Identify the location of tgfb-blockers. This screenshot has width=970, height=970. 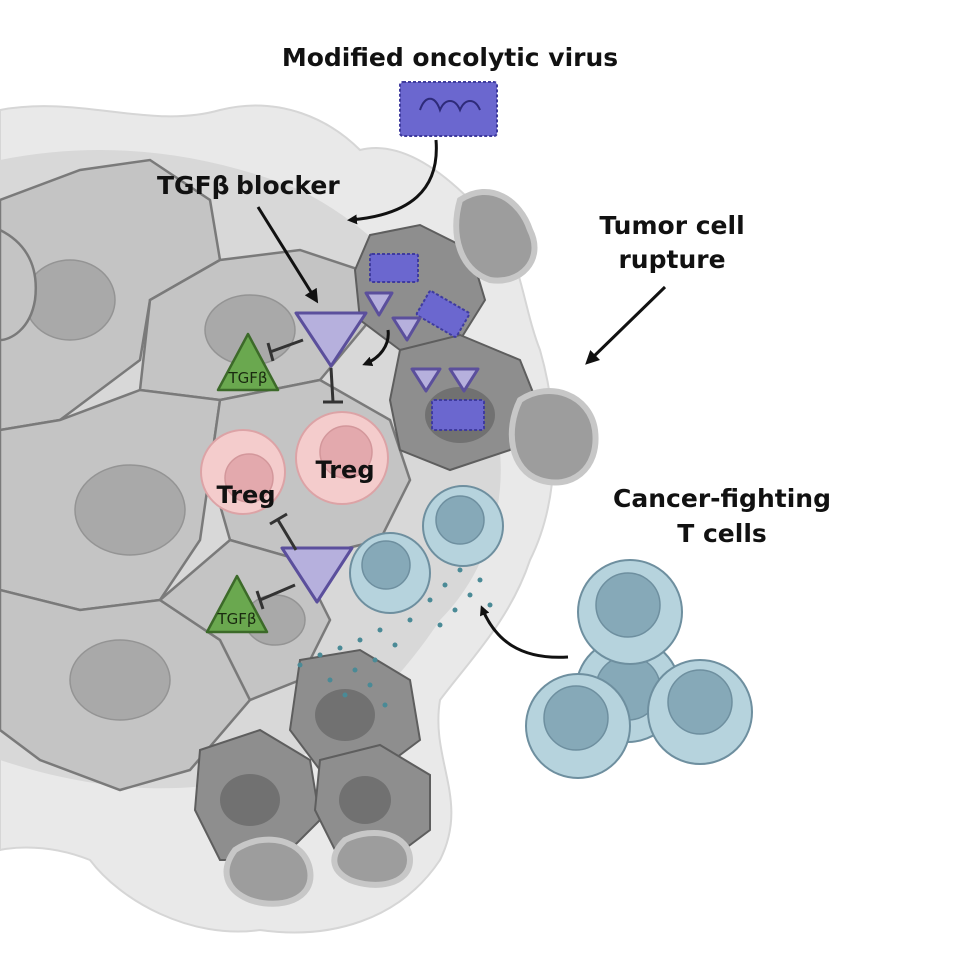
(380, 447).